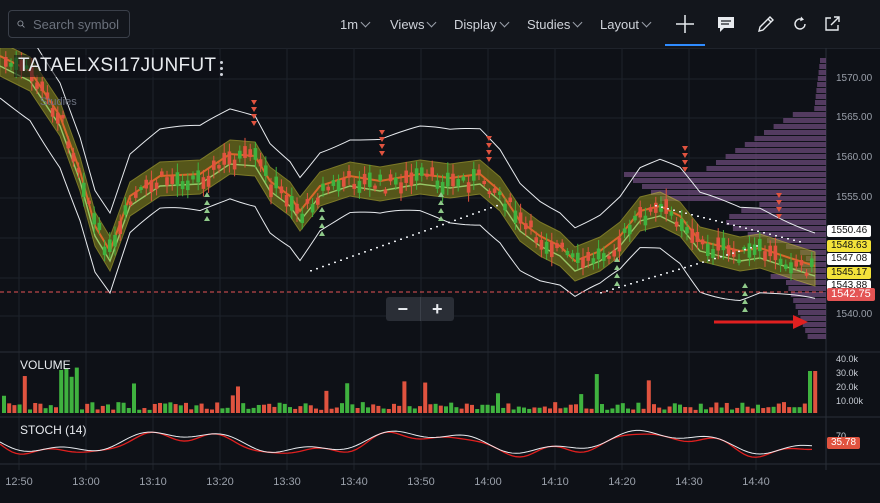  Describe the element at coordinates (622, 482) in the screenshot. I see `time-axis-label: 14:20` at that location.